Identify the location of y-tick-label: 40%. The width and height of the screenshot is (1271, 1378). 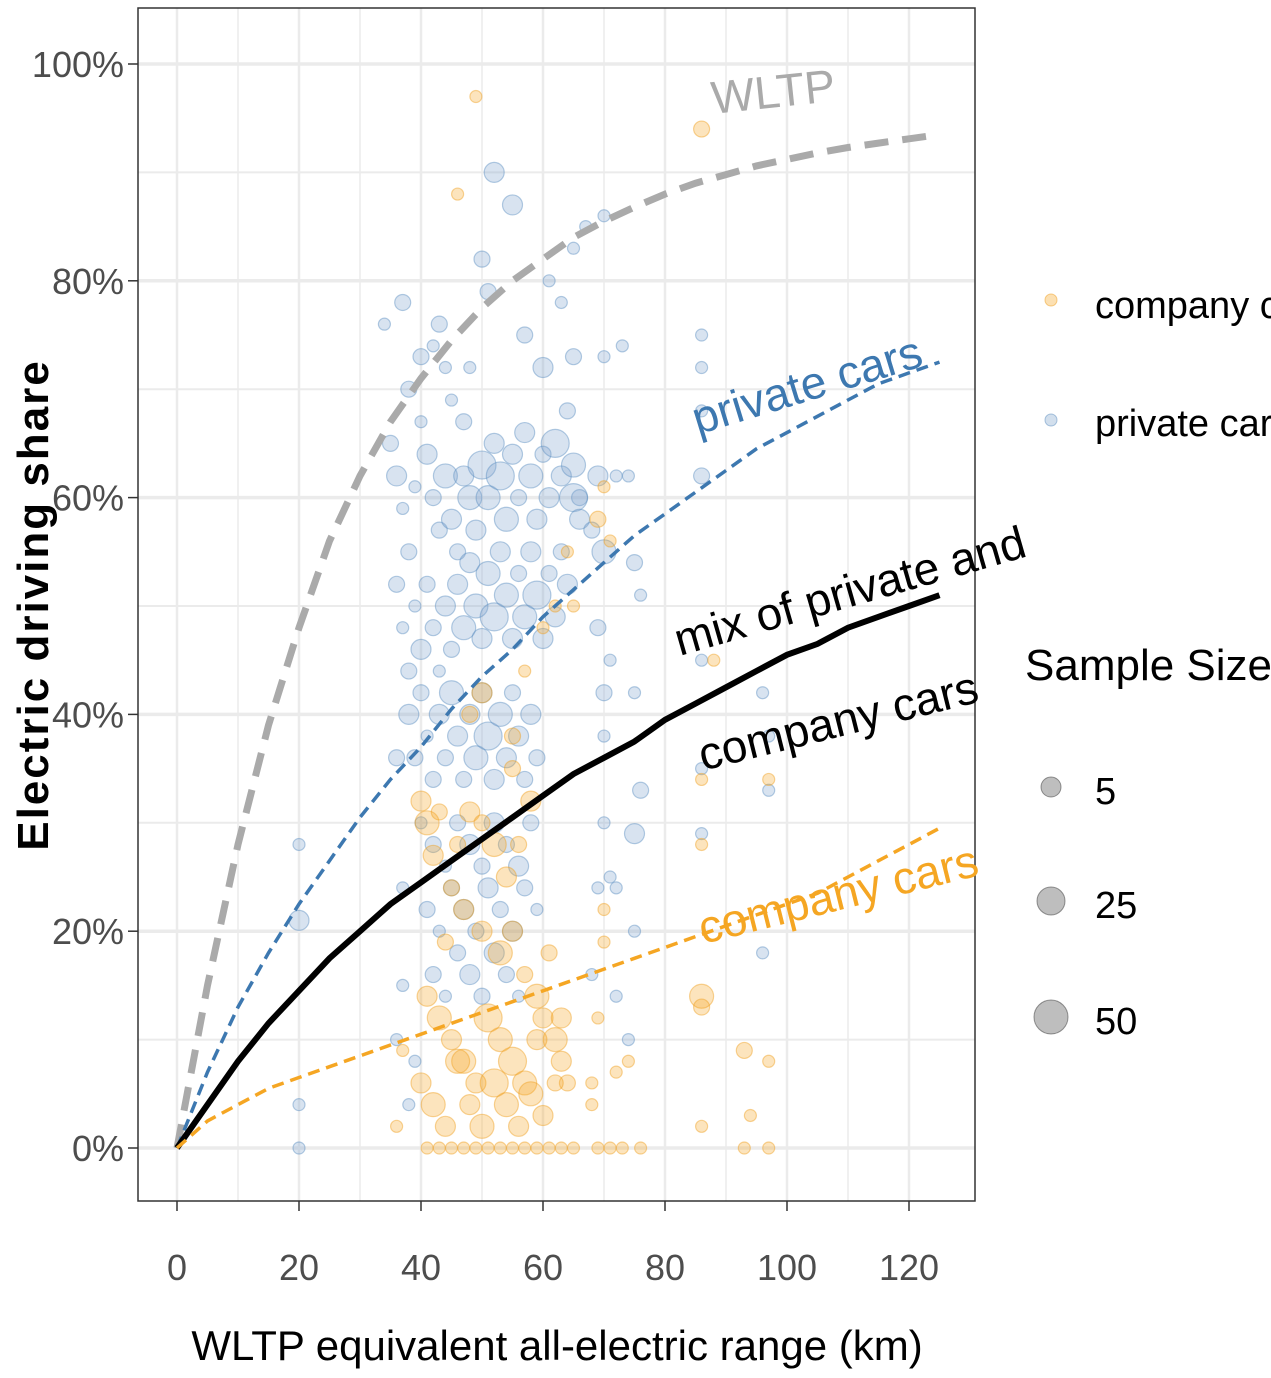
(88, 714).